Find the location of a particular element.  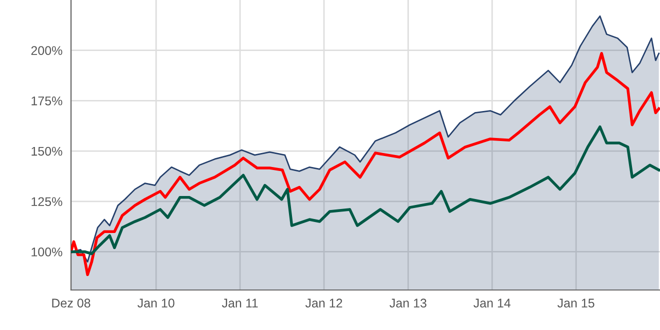

x-tick-label: Jan 13 is located at coordinates (408, 303).